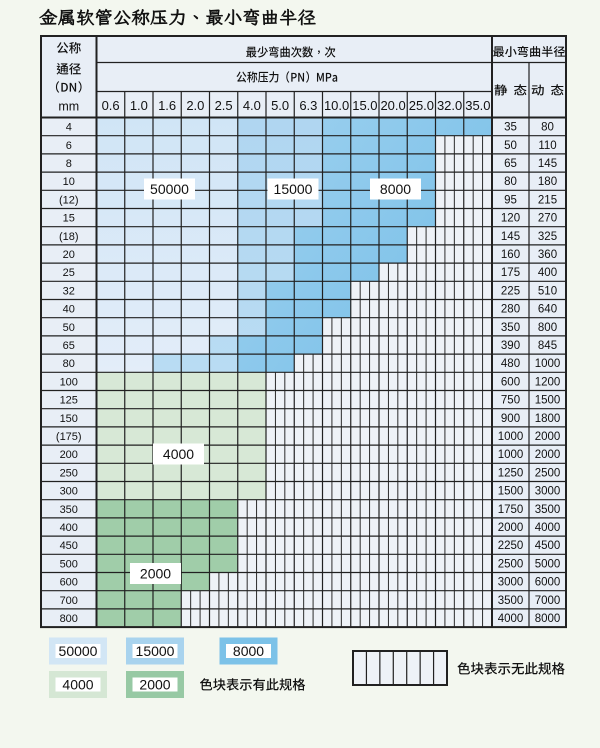 This screenshot has width=600, height=748. What do you see at coordinates (69, 546) in the screenshot?
I see `svg-text: 450` at bounding box center [69, 546].